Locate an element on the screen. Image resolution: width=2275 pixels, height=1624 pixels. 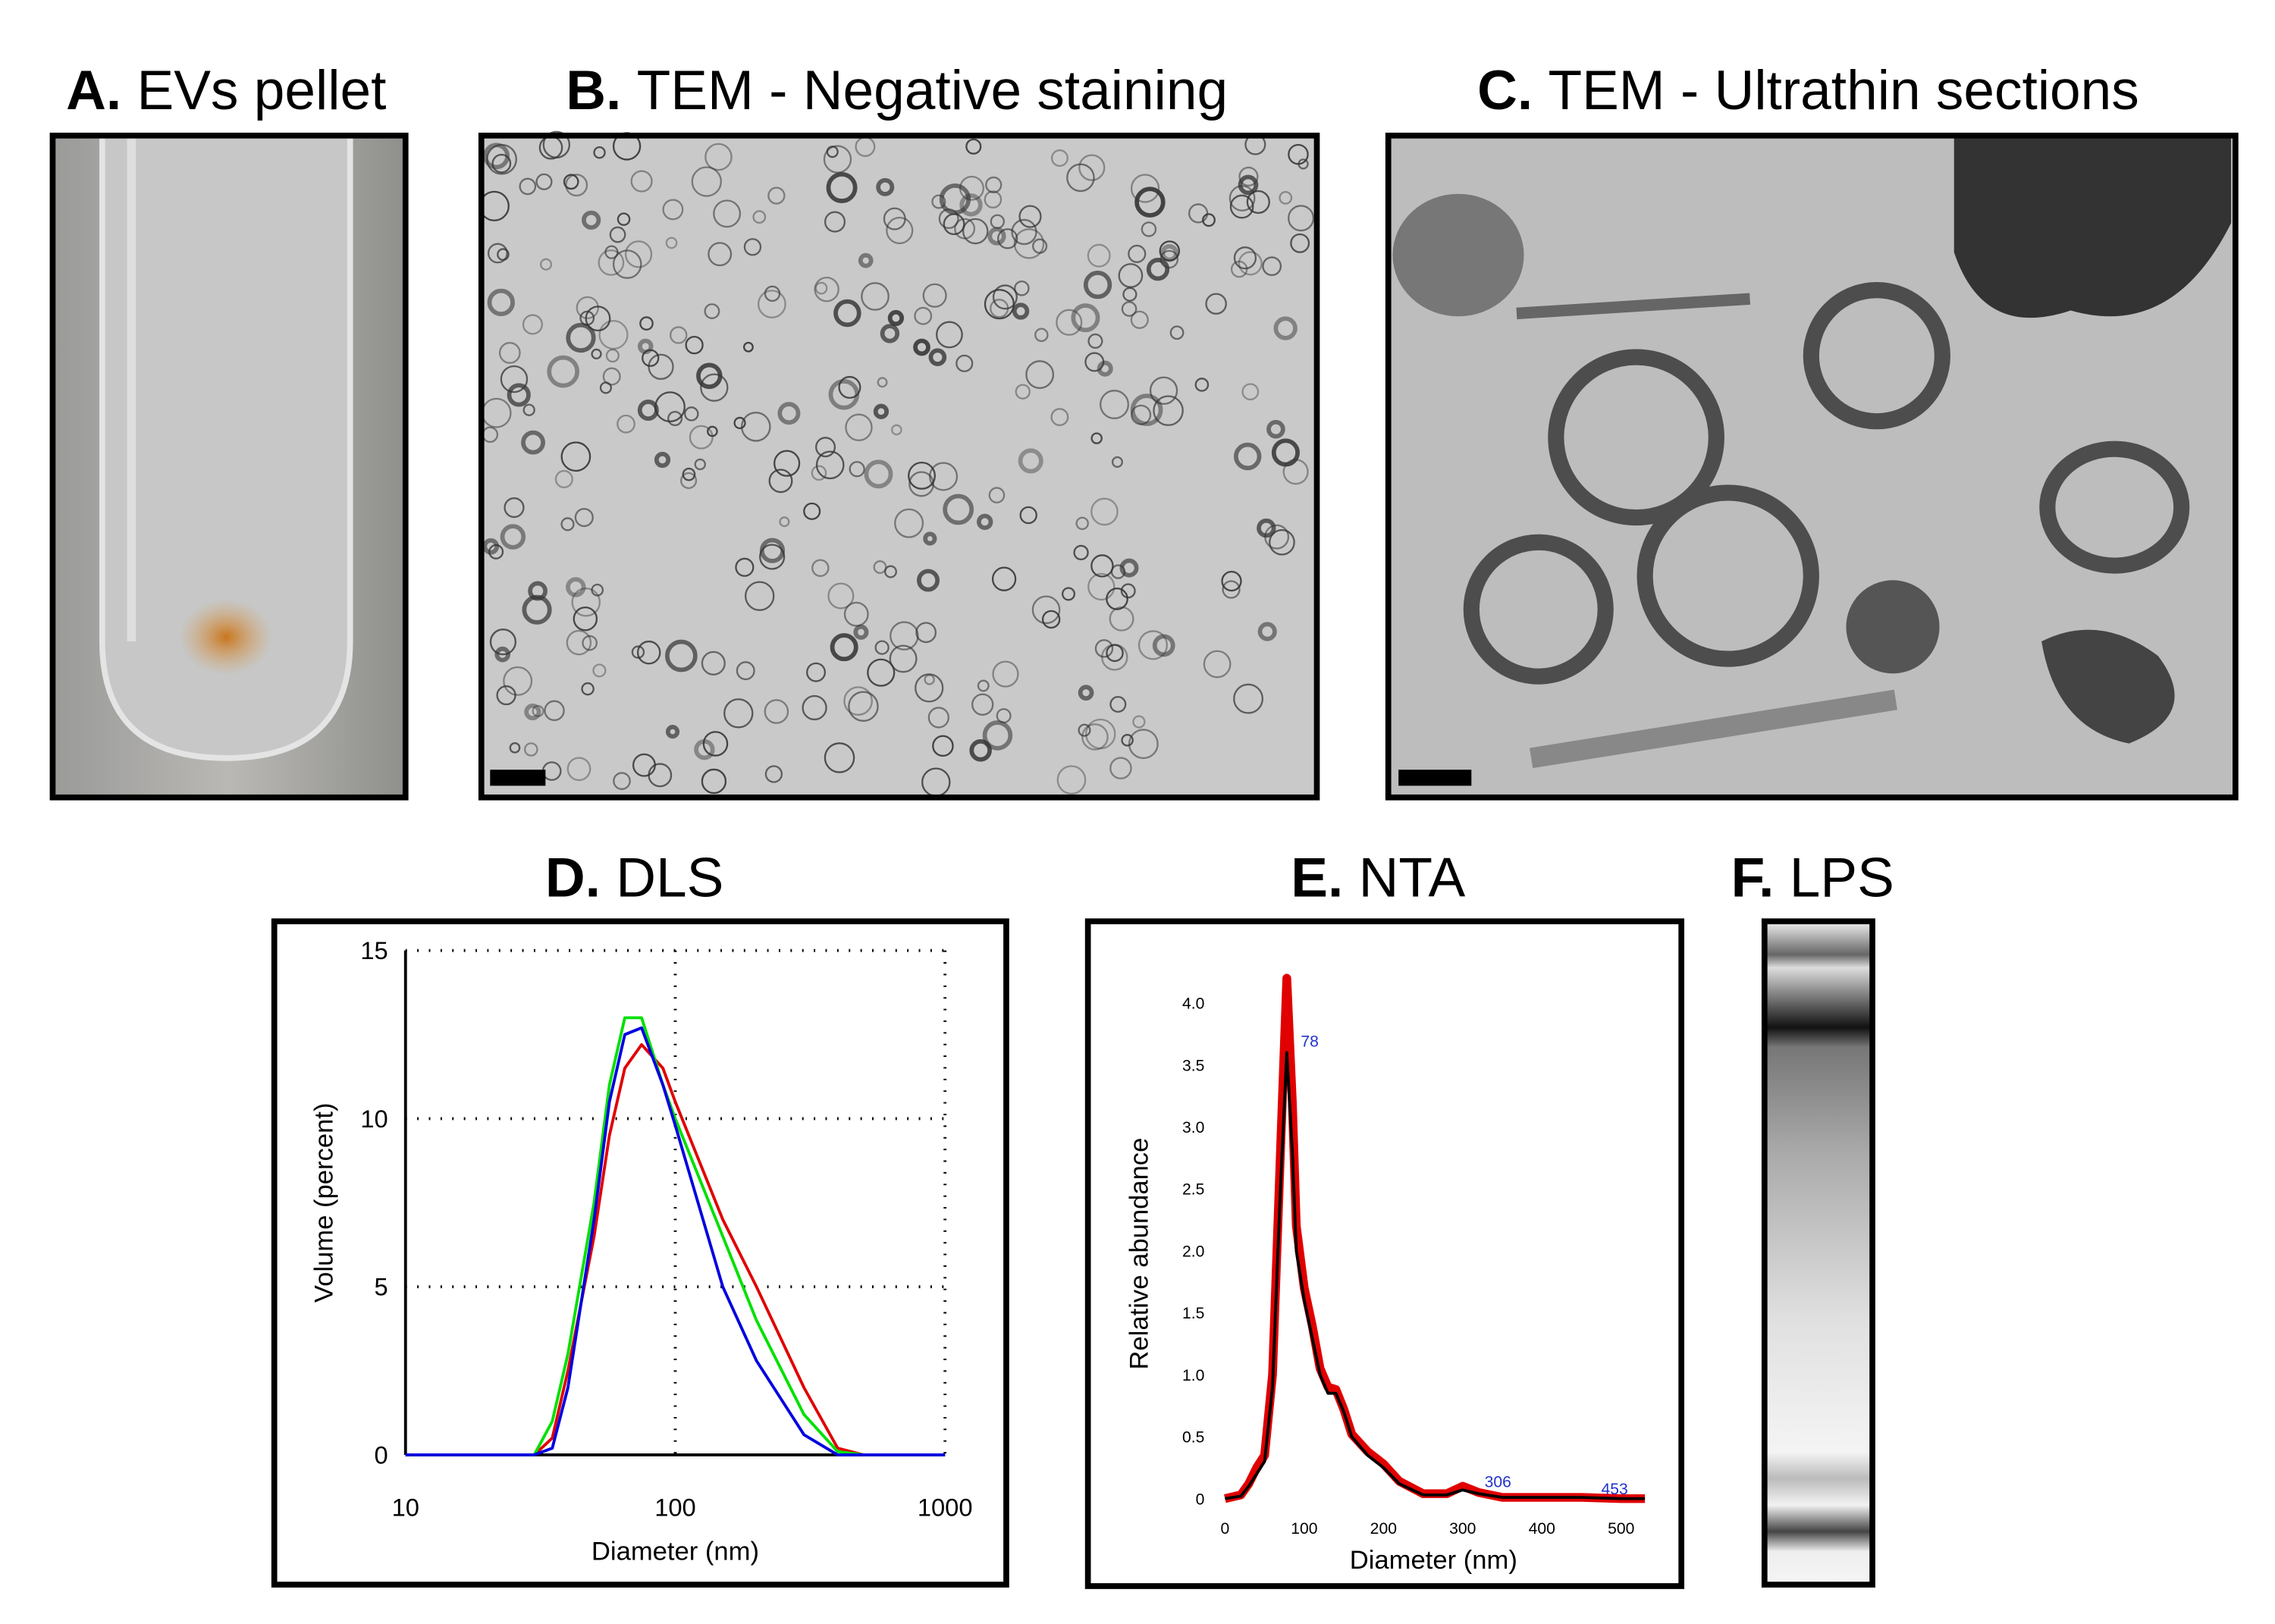
y-tick-label: 3.0 is located at coordinates (1193, 1127).